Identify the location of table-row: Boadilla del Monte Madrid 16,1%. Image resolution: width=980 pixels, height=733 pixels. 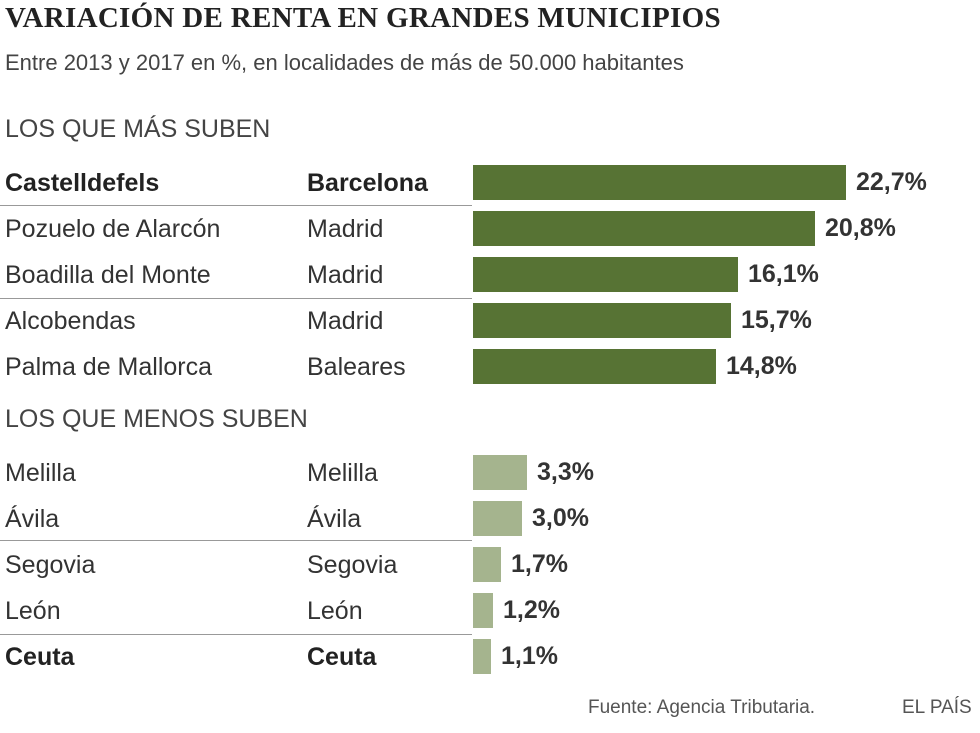
(490, 278).